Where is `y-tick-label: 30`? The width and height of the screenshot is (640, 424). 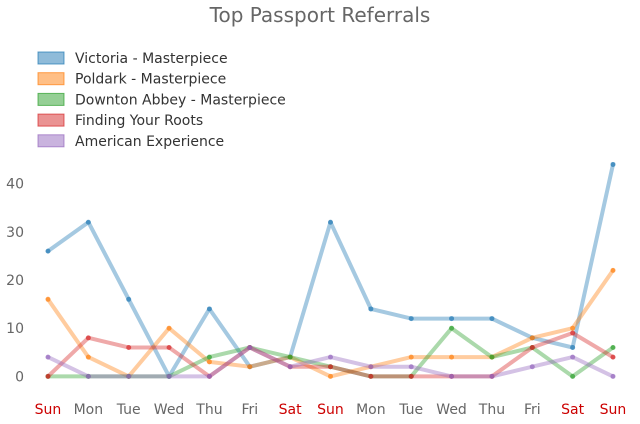
y-tick-label: 30 is located at coordinates (15, 233).